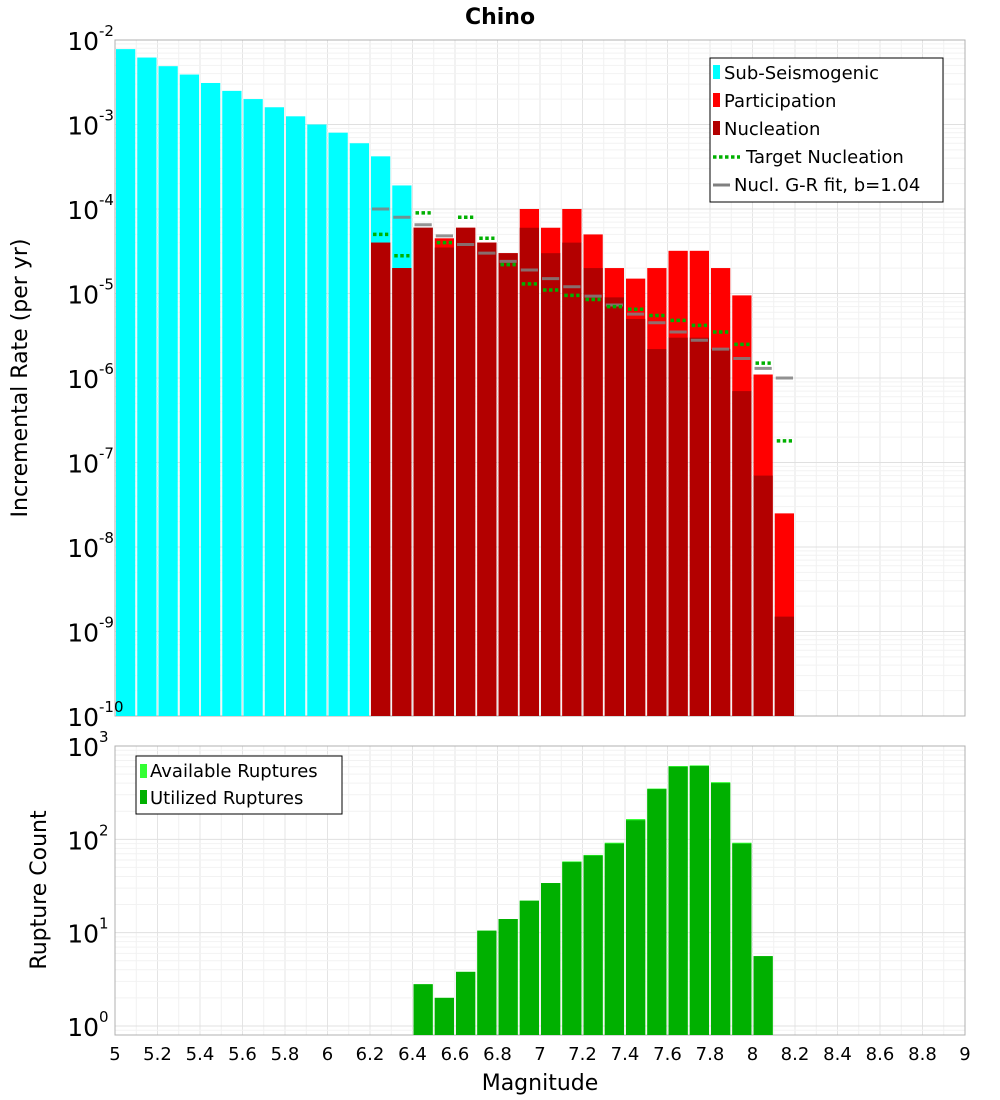  Describe the element at coordinates (826, 130) in the screenshot. I see `top-legend-box` at that location.